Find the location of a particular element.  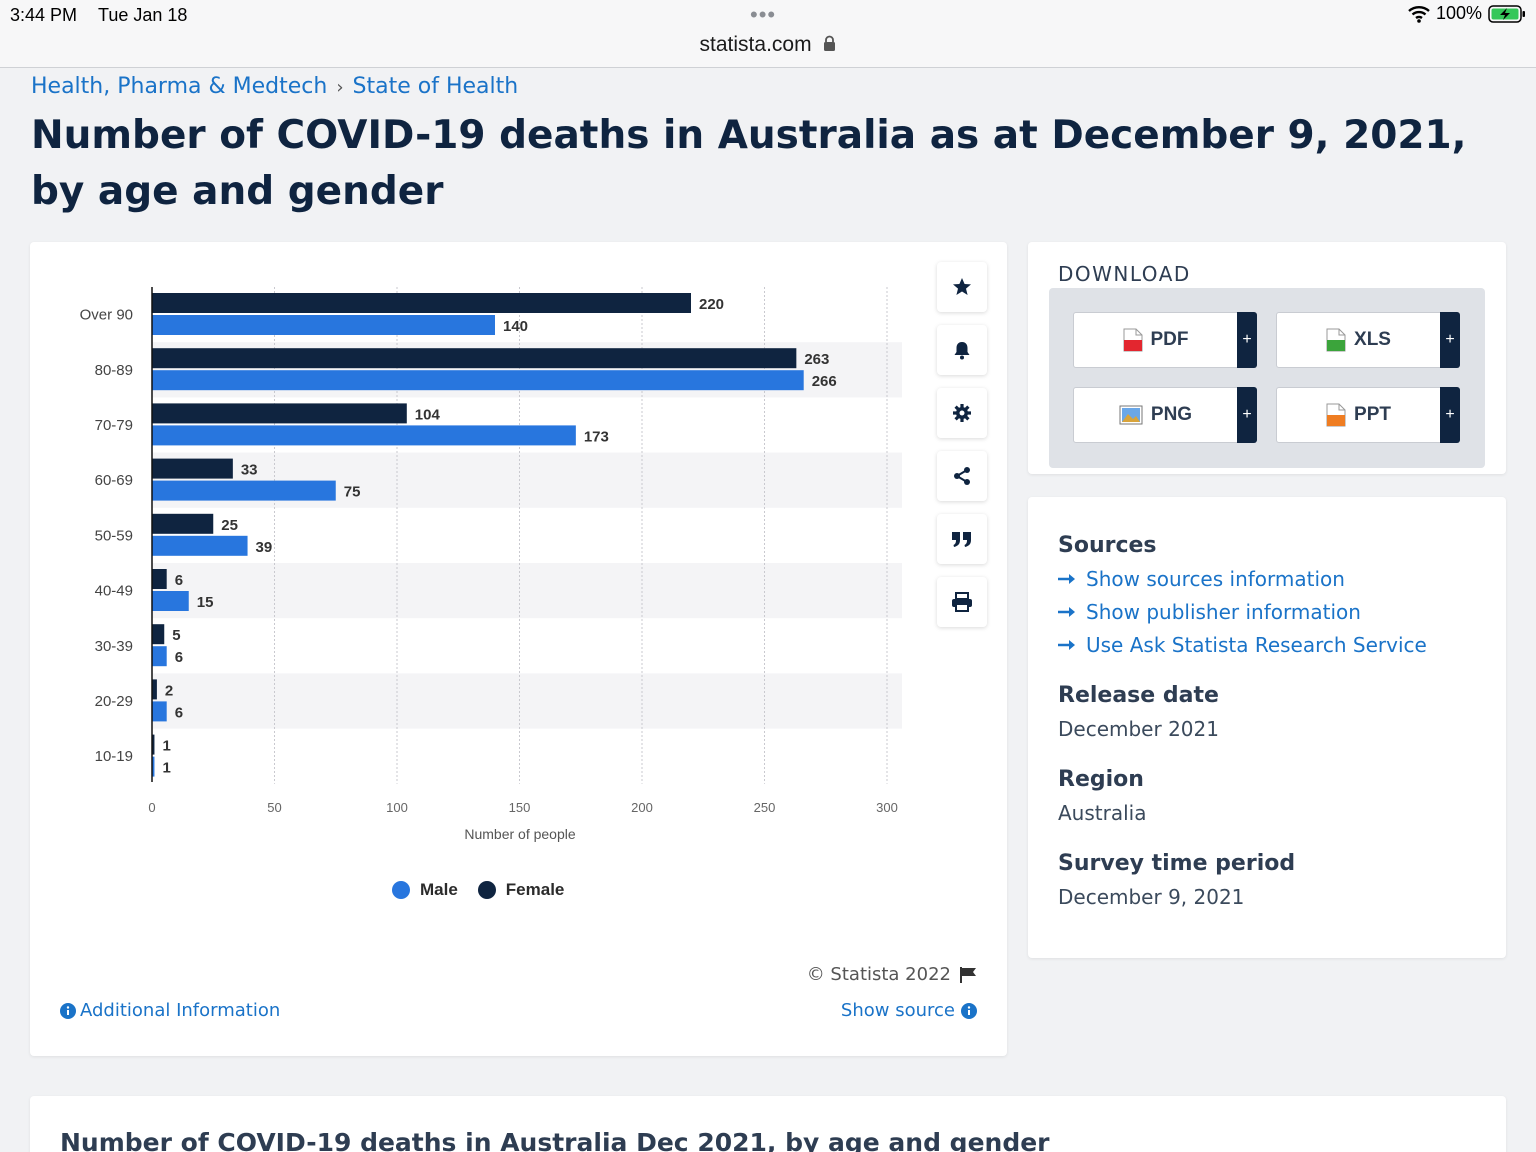

download-xls-button: XLS + is located at coordinates (1368, 339).